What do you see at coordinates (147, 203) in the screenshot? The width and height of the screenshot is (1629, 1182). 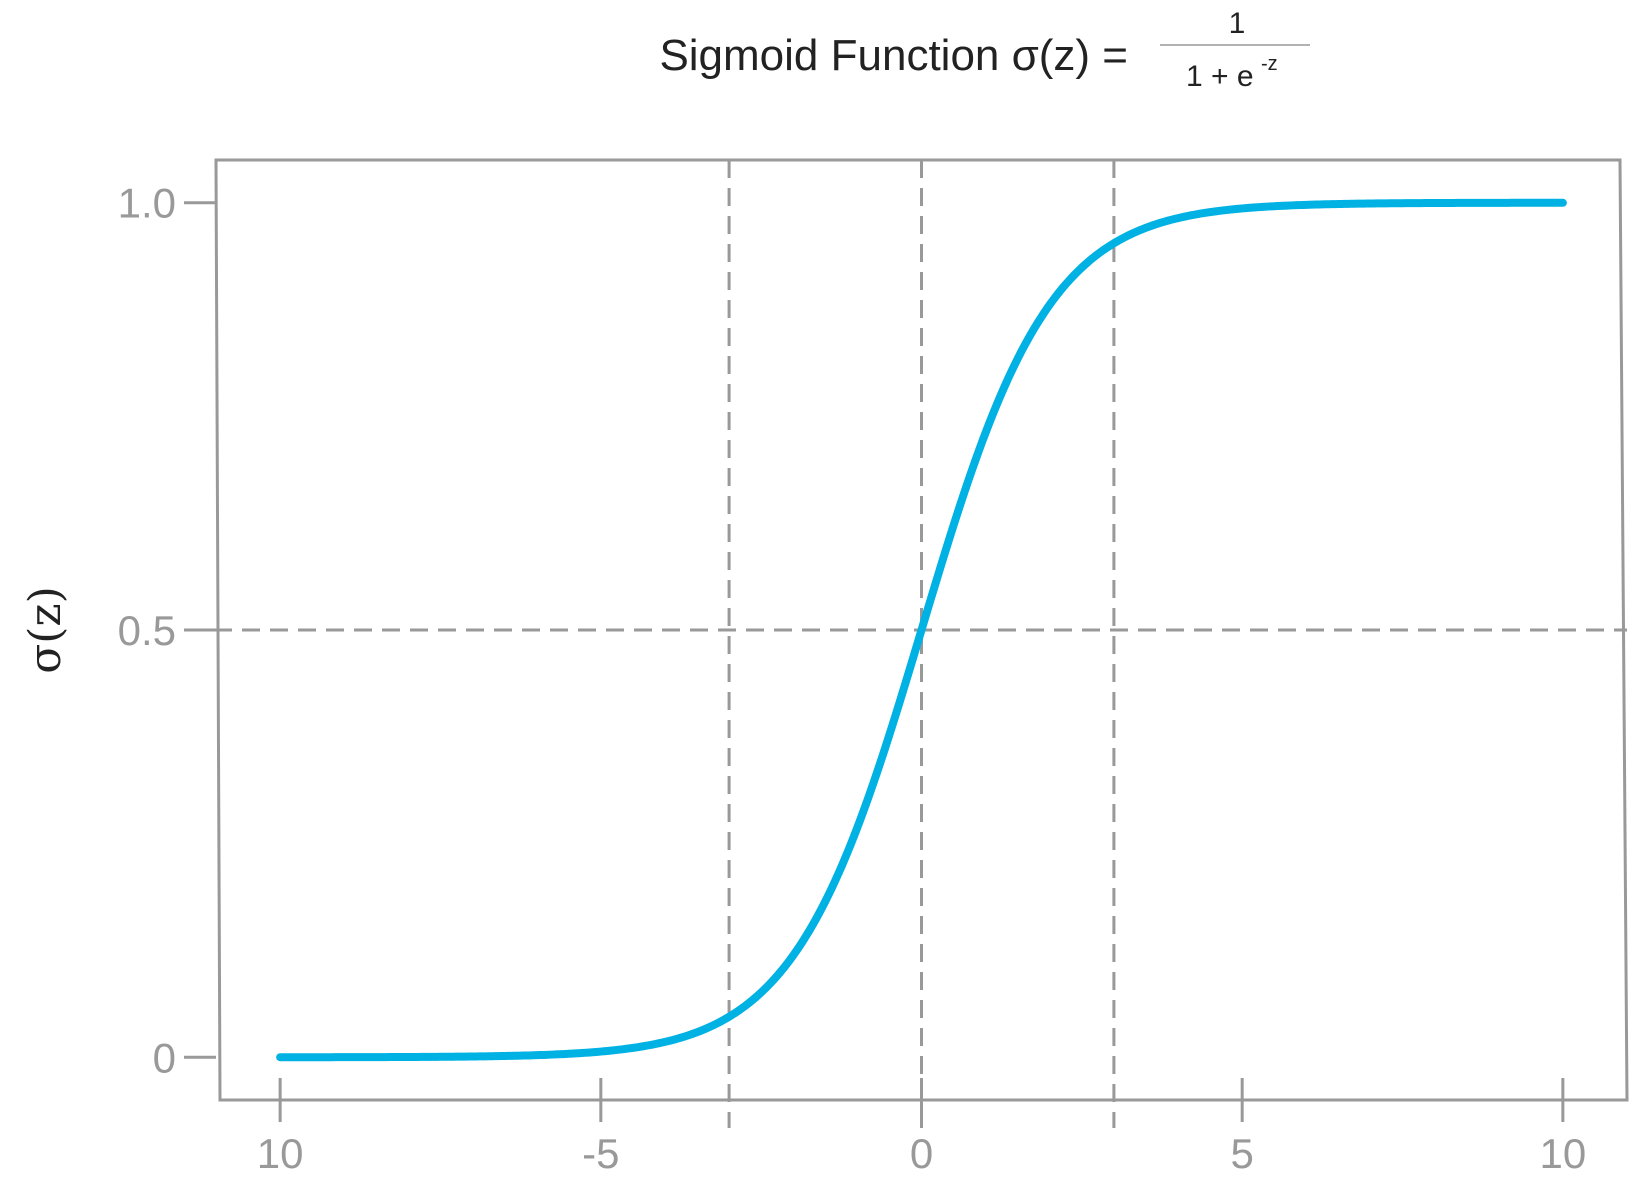 I see `y-tick-label: 1.0` at bounding box center [147, 203].